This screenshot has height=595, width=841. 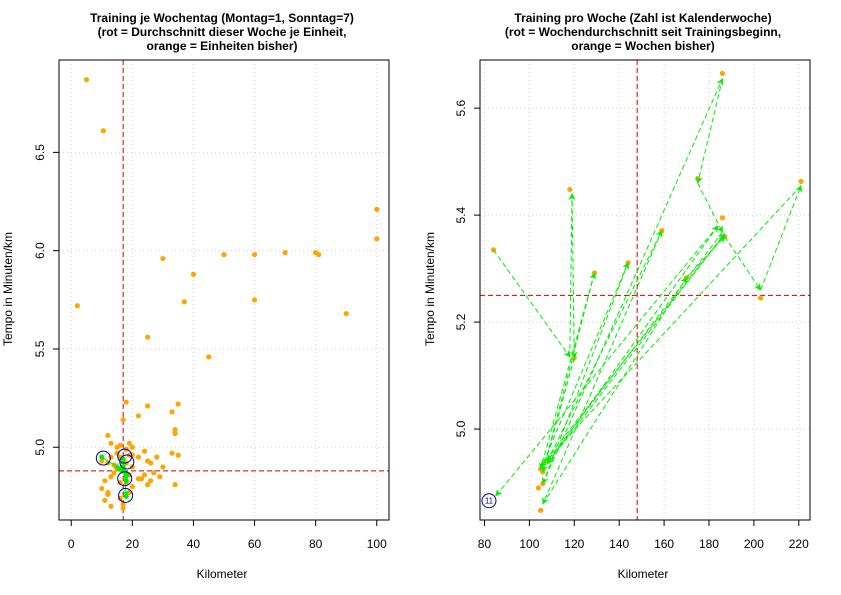 I want to click on left-x-tick-label: 60, so click(x=255, y=544).